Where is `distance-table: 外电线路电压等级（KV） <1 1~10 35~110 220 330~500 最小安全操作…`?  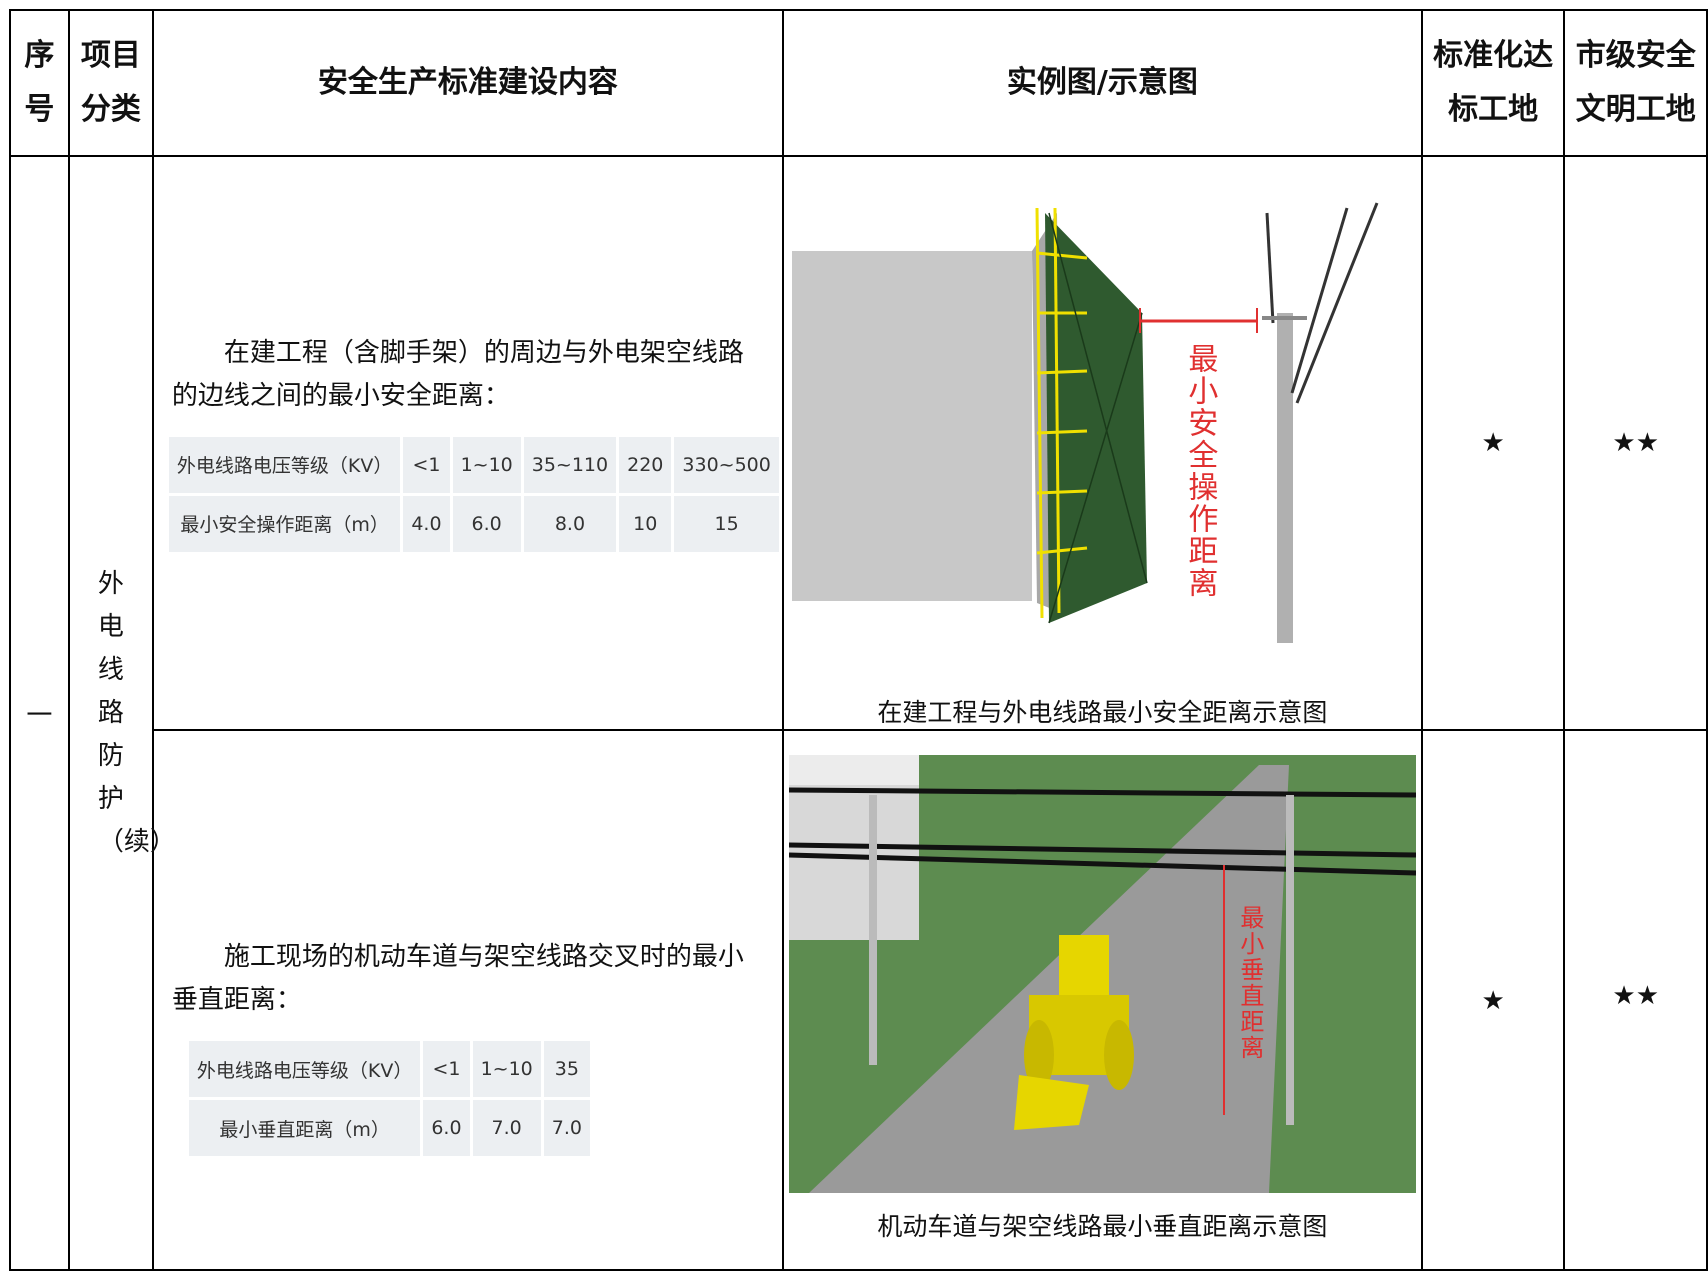
distance-table: 外电线路电压等级（KV） <1 1~10 35~110 220 330~500 最小安全操作… is located at coordinates (474, 494).